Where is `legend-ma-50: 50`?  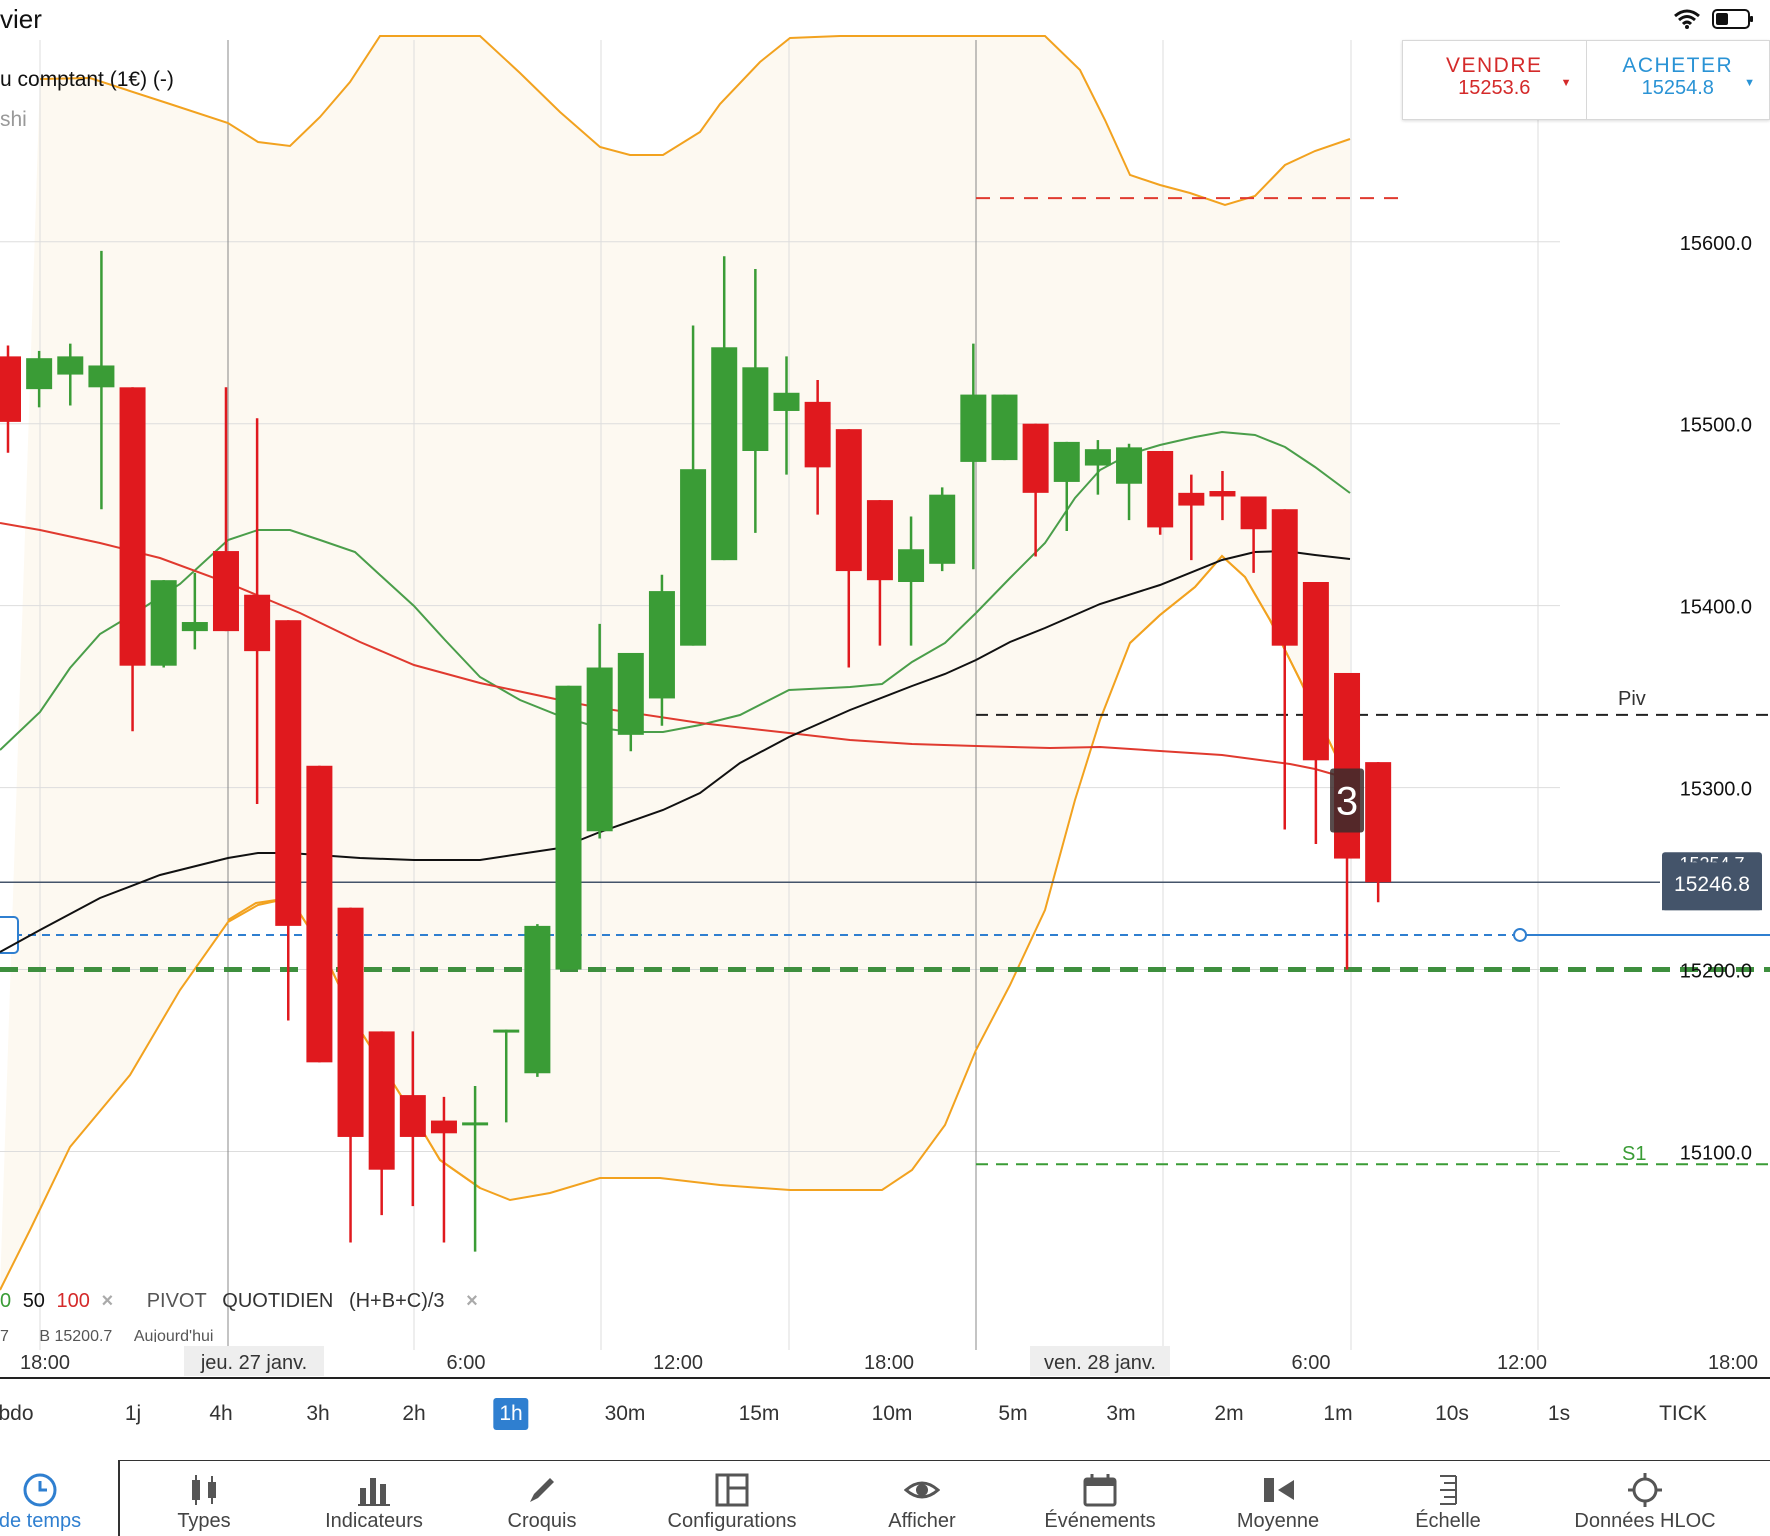 legend-ma-50: 50 is located at coordinates (33, 1301).